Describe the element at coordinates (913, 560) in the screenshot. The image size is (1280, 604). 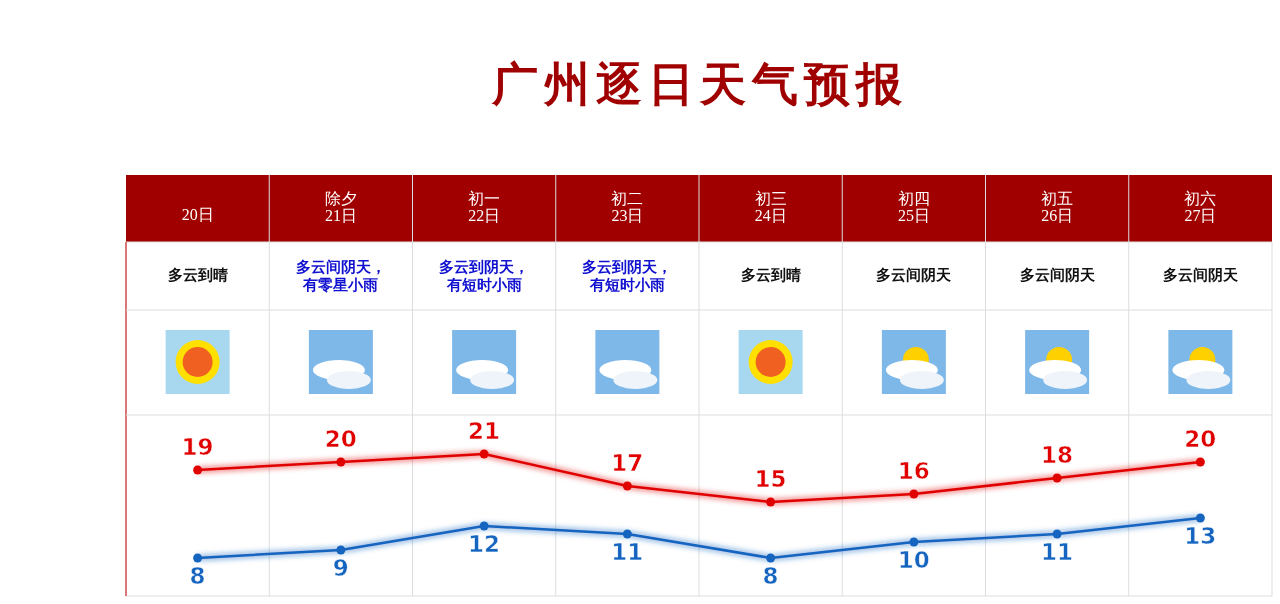
I see `data-label: 10` at that location.